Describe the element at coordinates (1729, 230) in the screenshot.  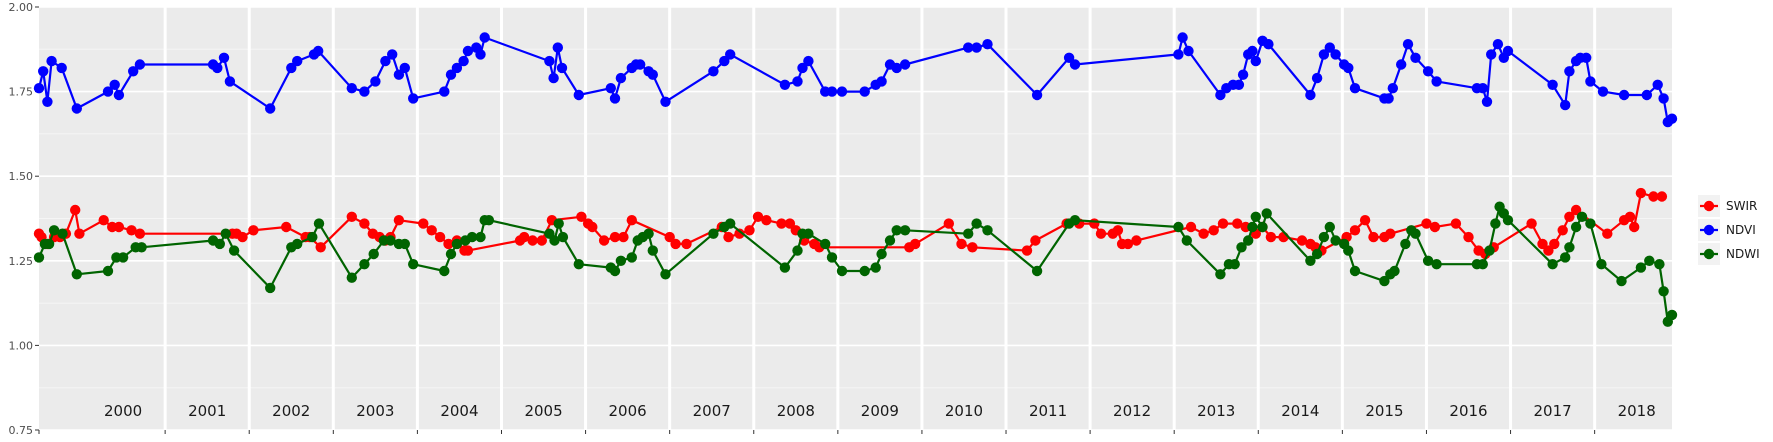
I see `legend: SWIR NDVI NDWI` at that location.